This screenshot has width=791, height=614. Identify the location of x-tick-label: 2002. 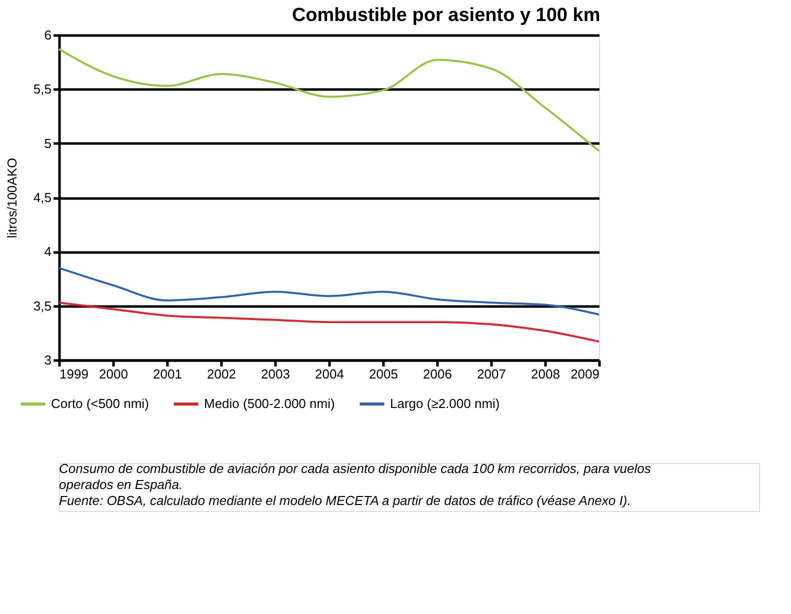
(221, 374).